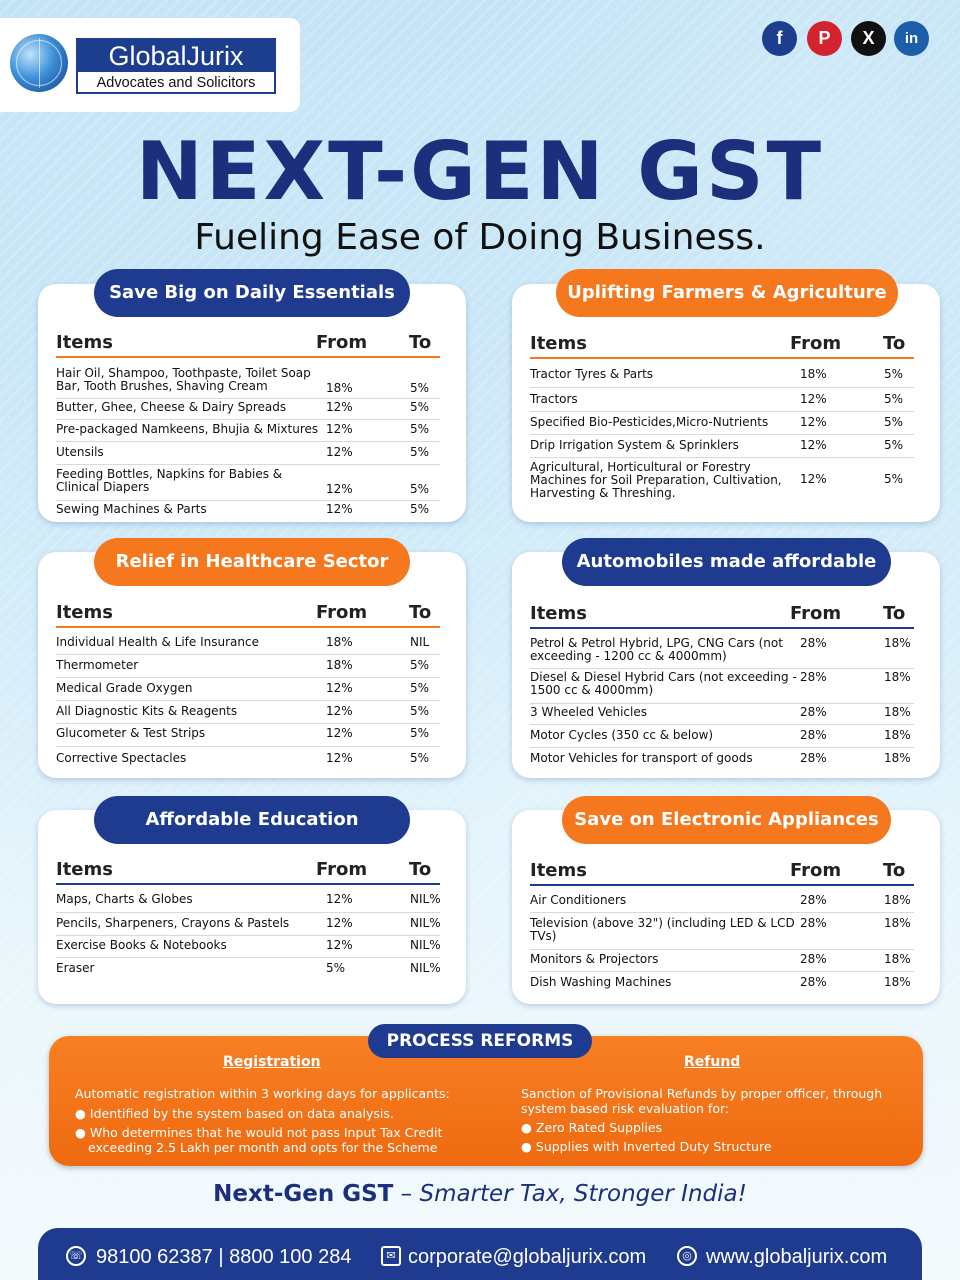 The image size is (960, 1280). What do you see at coordinates (124, 688) in the screenshot?
I see `row-item: Medical Grade Oxygen` at bounding box center [124, 688].